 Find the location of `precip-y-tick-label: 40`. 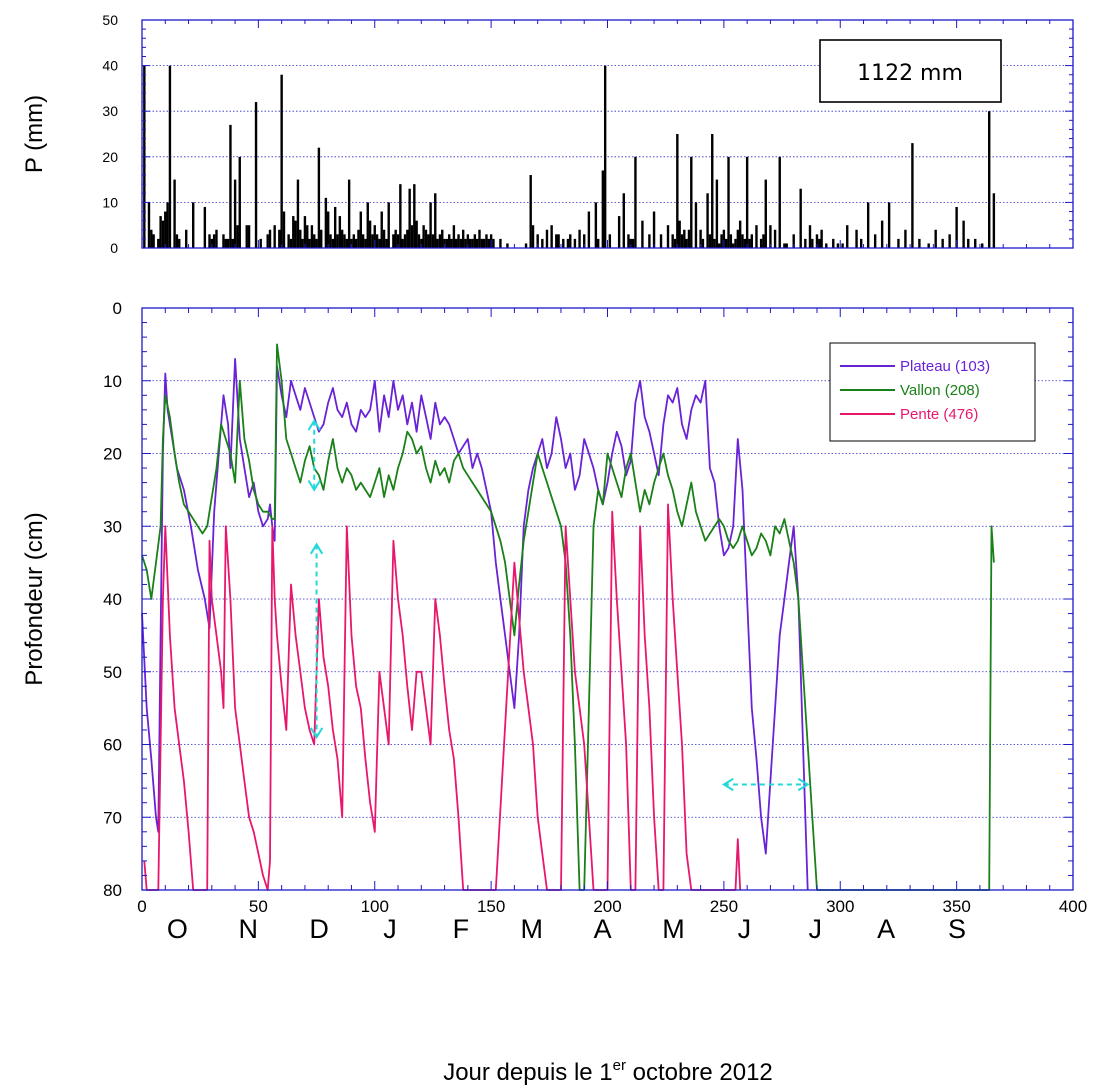

precip-y-tick-label: 40 is located at coordinates (110, 66).